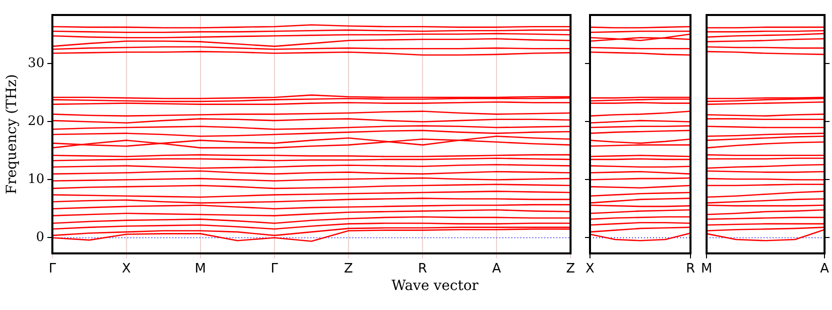  What do you see at coordinates (12, 134) in the screenshot?
I see `y-axis-title: Frequency (THz)` at bounding box center [12, 134].